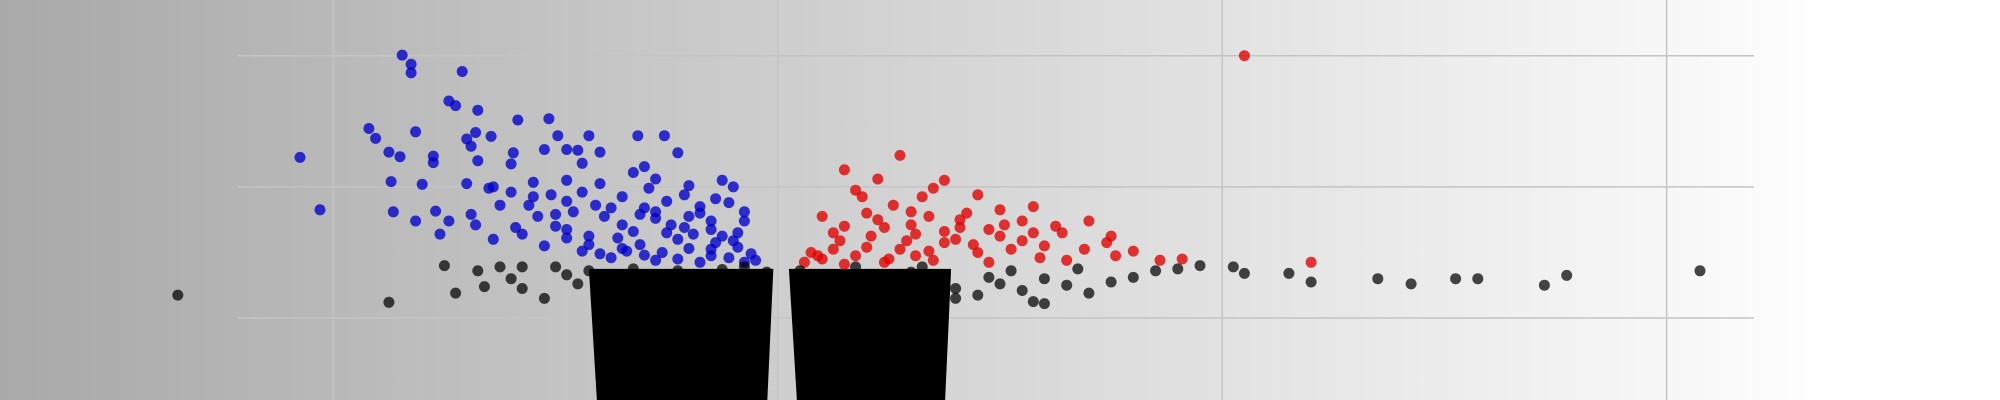  What do you see at coordinates (870, 334) in the screenshot?
I see `dense-point-cluster` at bounding box center [870, 334].